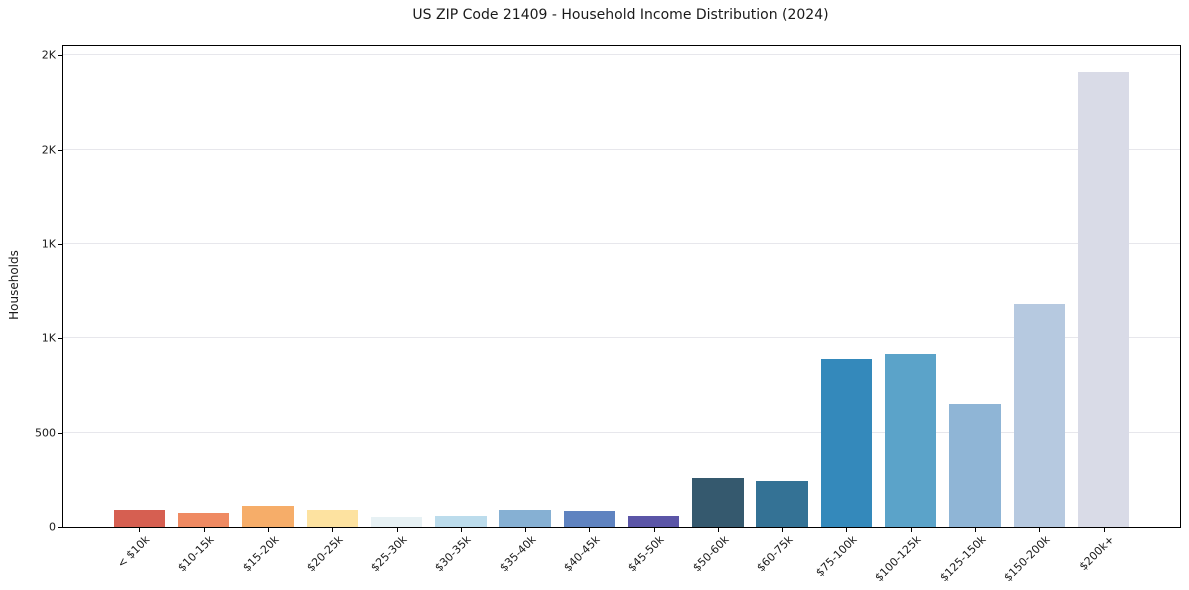  What do you see at coordinates (389, 554) in the screenshot?
I see `x-tick-label: $25-30k` at bounding box center [389, 554].